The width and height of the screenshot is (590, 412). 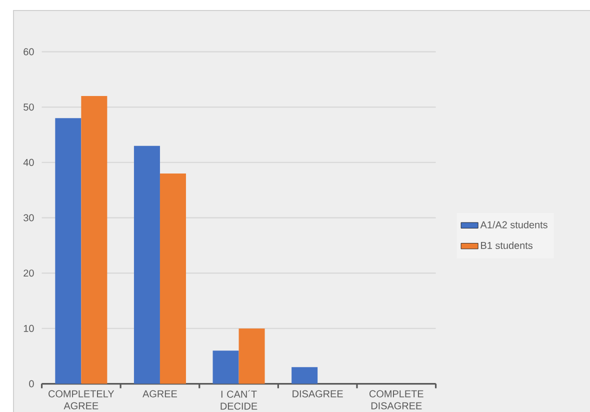 I want to click on x-tick-label: COMPLETELY AGREE, so click(x=81, y=400).